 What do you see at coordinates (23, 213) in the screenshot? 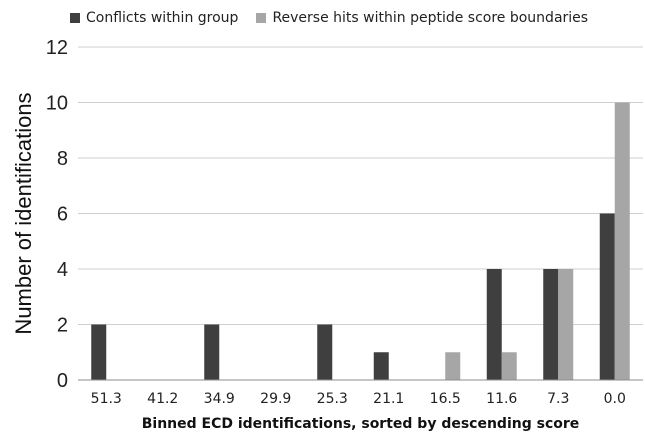
I see `y-axis-label: Number of identifications` at bounding box center [23, 213].